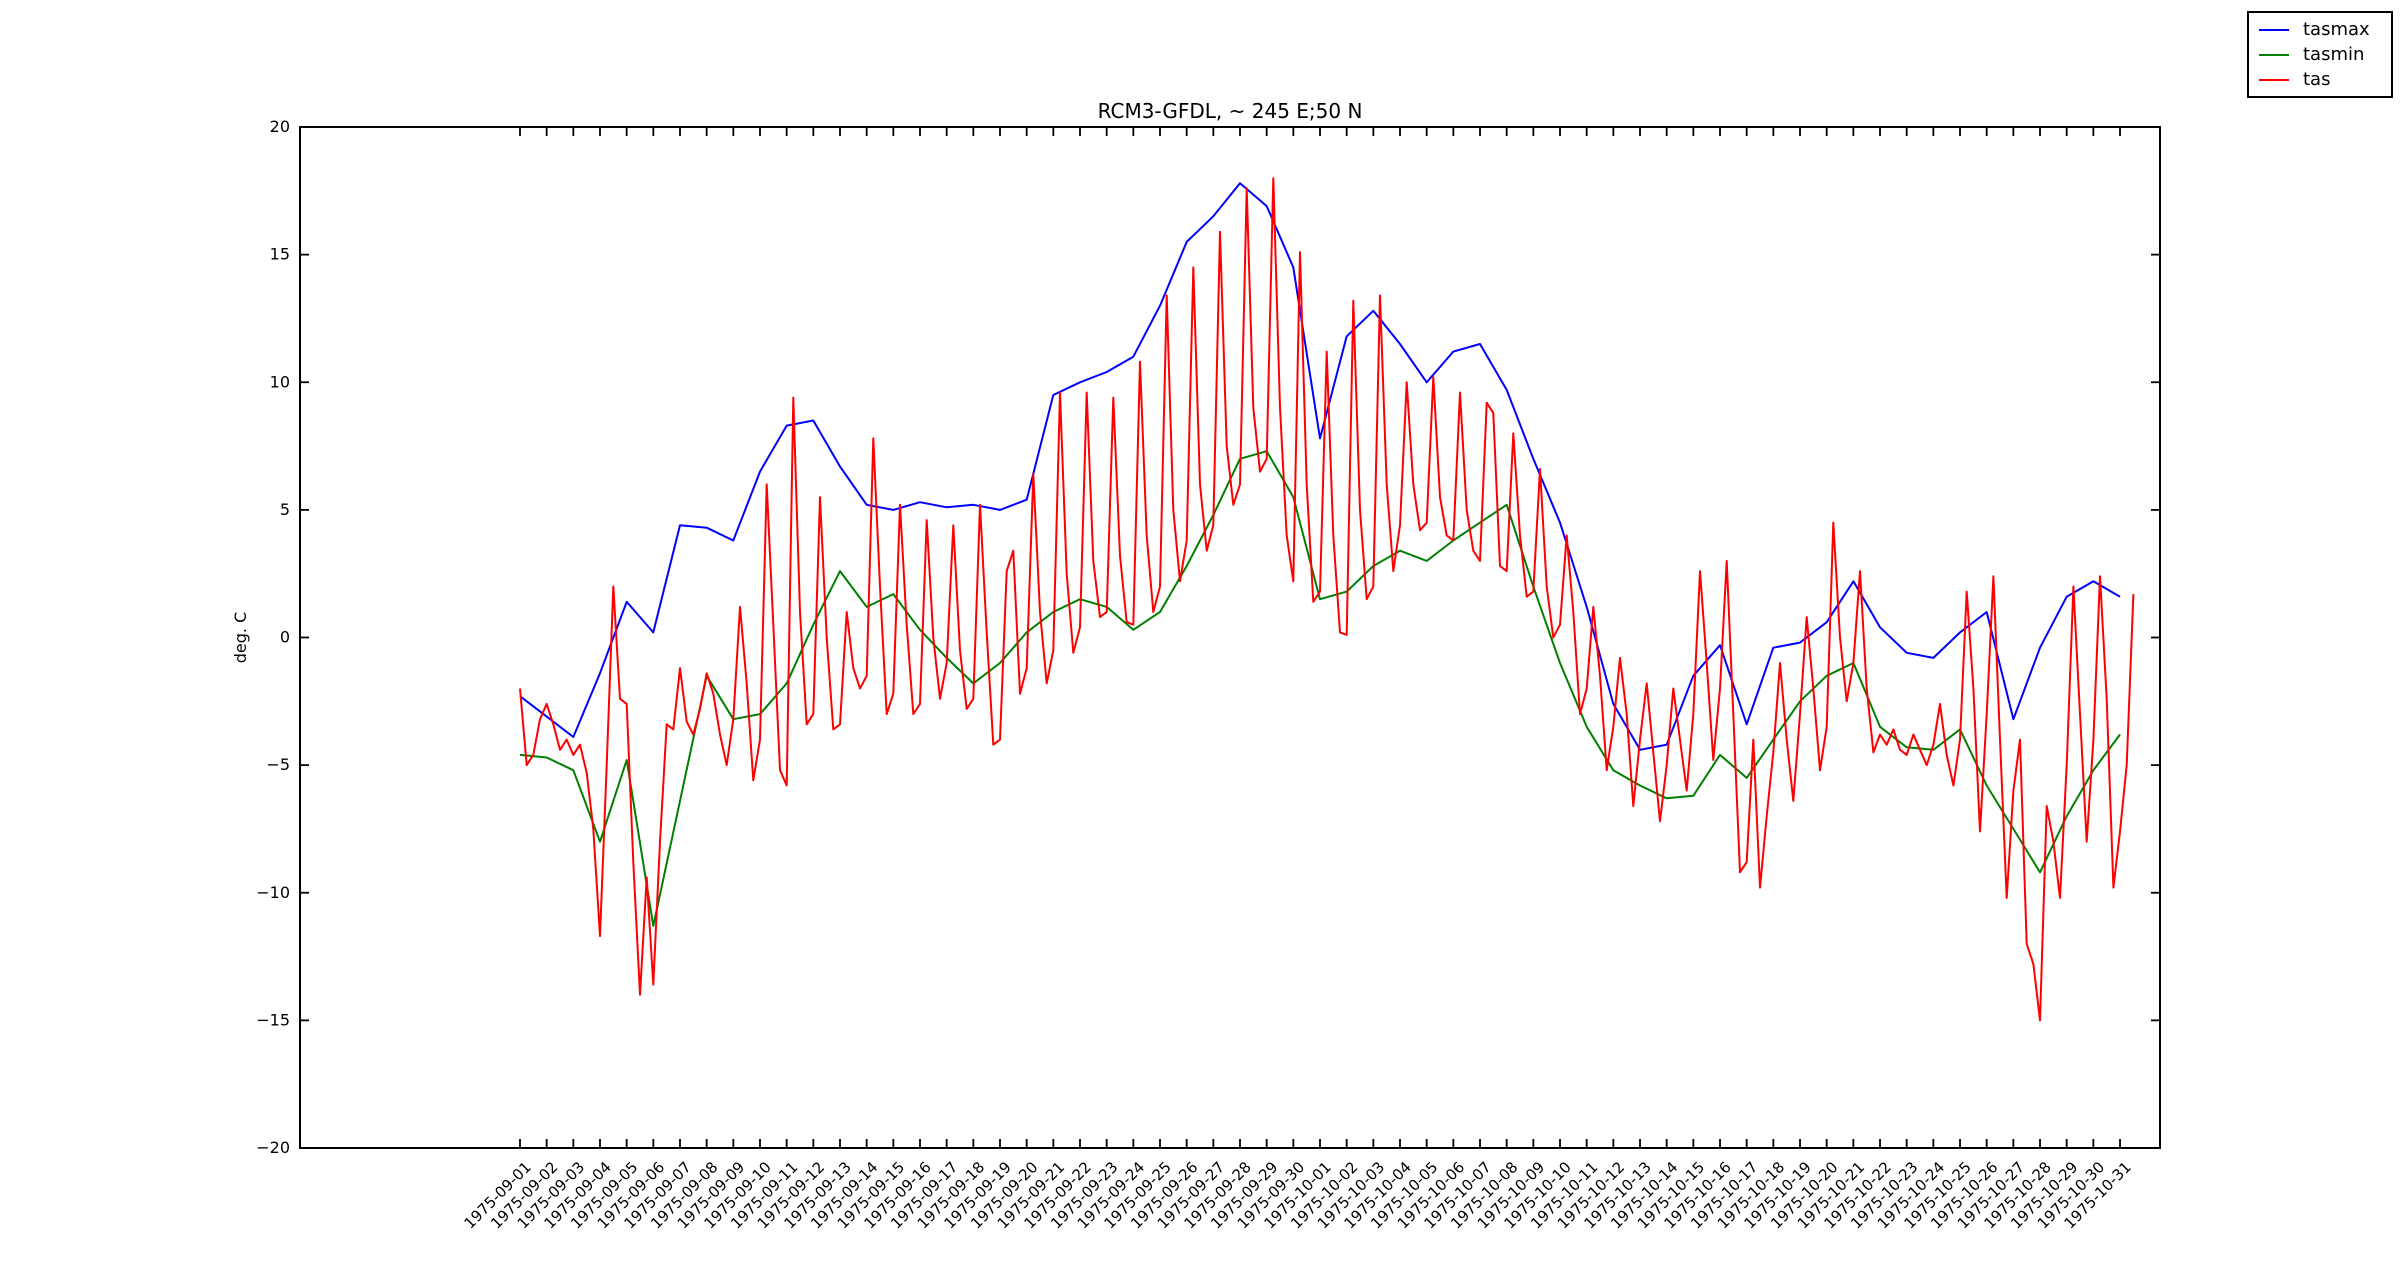 This screenshot has height=1275, width=2400. Describe the element at coordinates (278, 764) in the screenshot. I see `y-tick-label: −5` at that location.